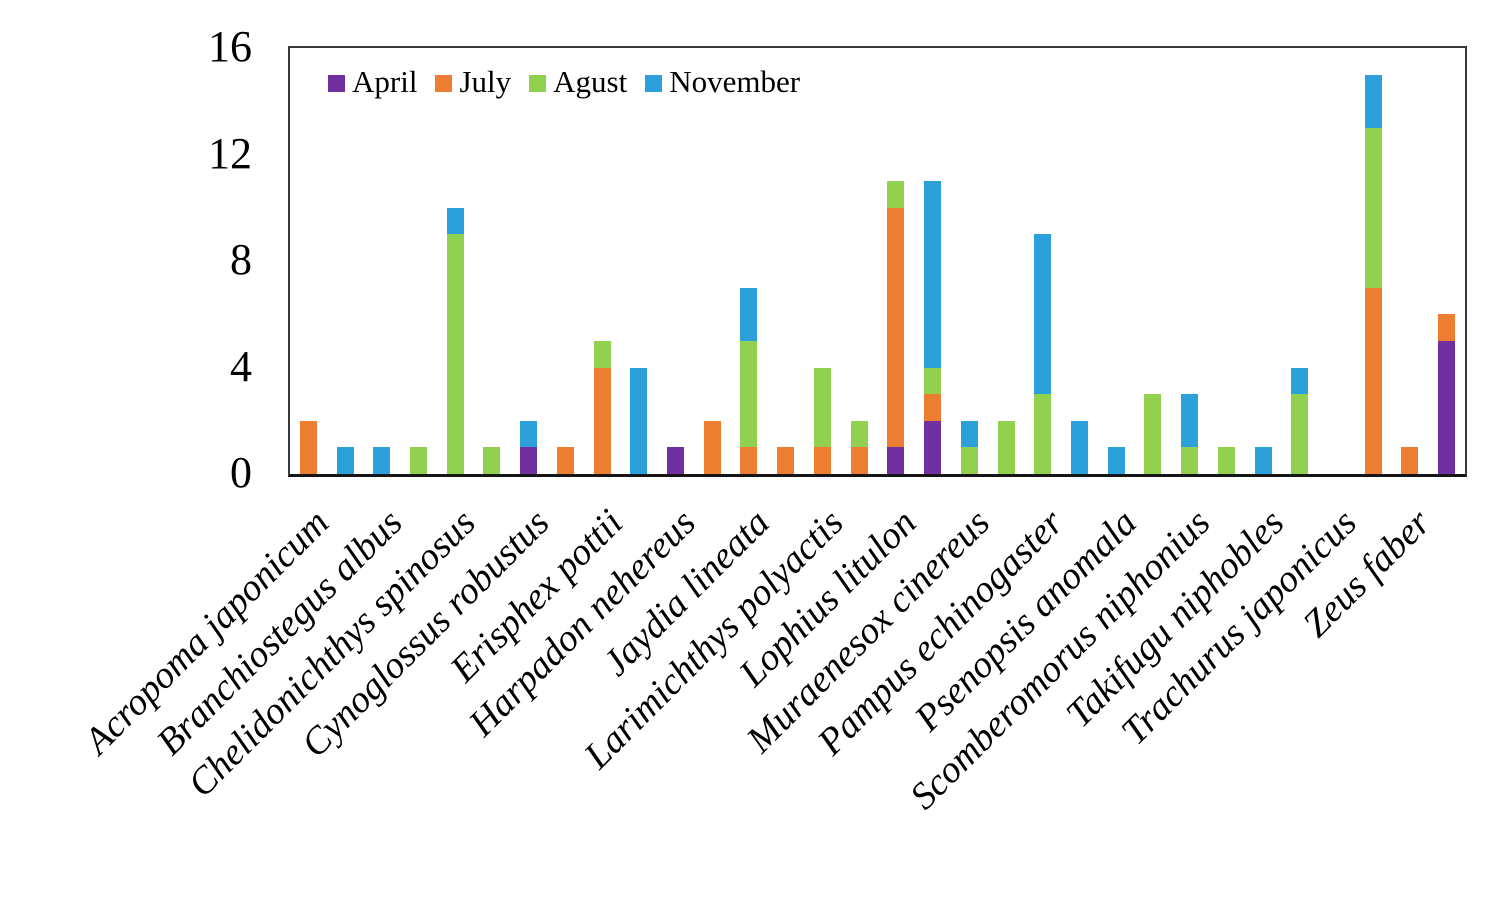  I want to click on x-category-label: Chelidonichthys spinosus, so click(332, 653).